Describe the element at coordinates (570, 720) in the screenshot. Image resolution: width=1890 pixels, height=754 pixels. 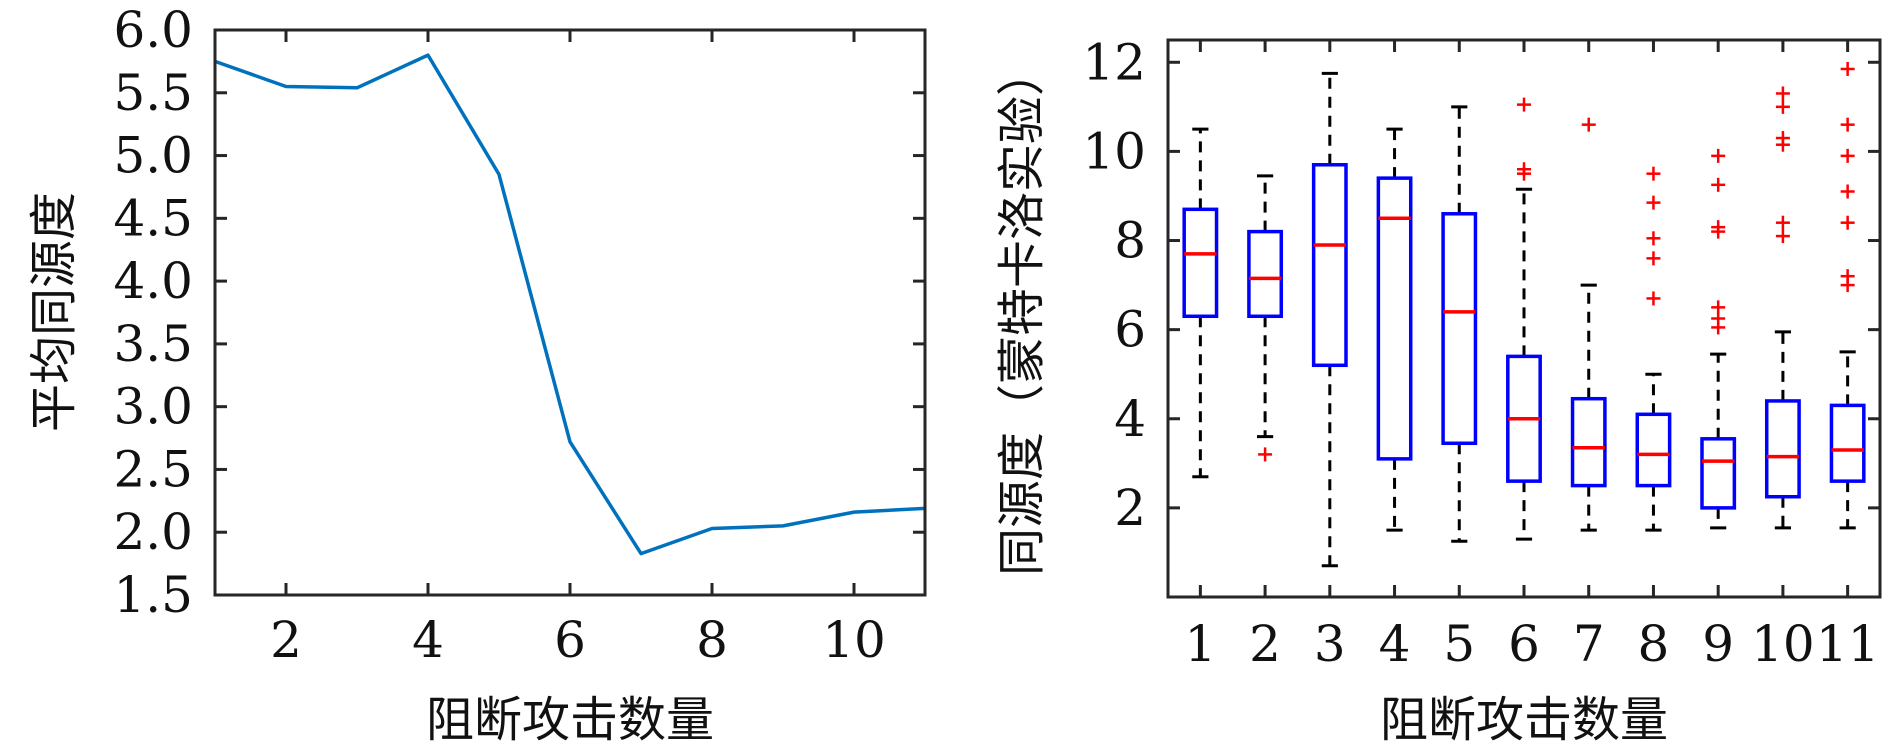
I see `line-chart-x-axis-title: 阻断攻击数量` at that location.